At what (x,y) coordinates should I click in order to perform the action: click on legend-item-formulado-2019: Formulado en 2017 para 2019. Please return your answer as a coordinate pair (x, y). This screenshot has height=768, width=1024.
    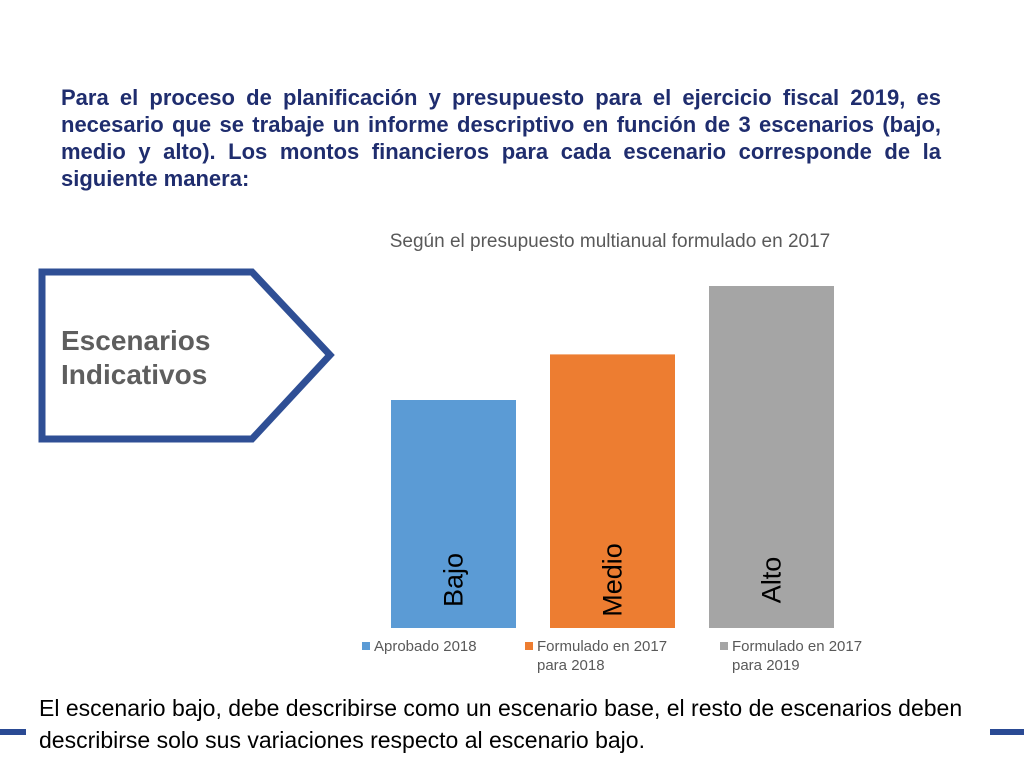
    Looking at the image, I should click on (791, 656).